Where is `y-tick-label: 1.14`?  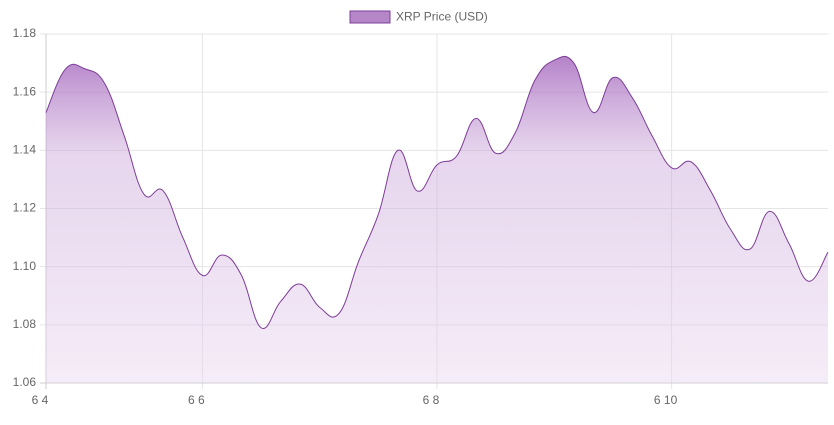 y-tick-label: 1.14 is located at coordinates (25, 150).